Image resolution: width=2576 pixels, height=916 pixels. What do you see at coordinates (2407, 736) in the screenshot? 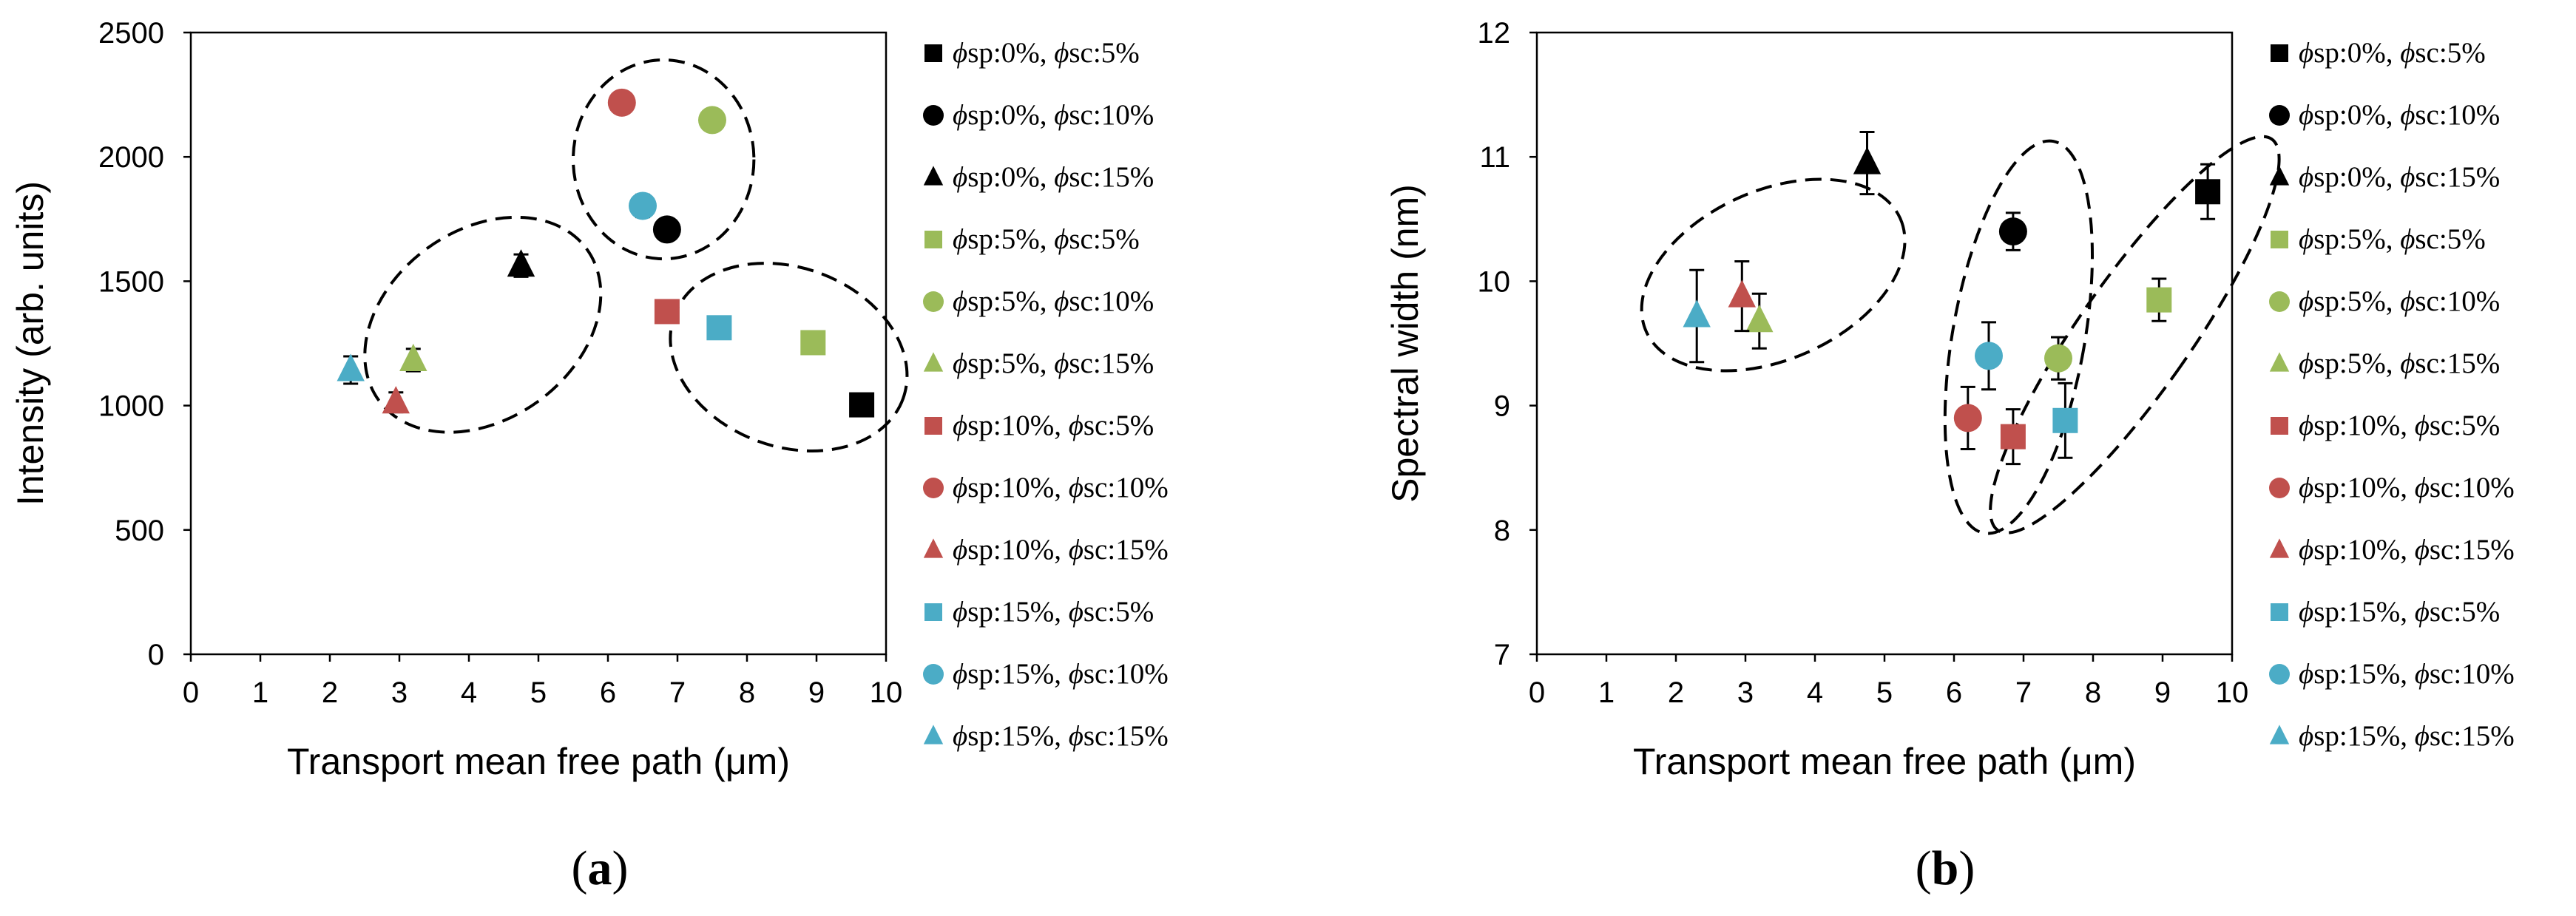
I see `legend-entry-12: ϕsp:15%, ϕsc:15%` at bounding box center [2407, 736].